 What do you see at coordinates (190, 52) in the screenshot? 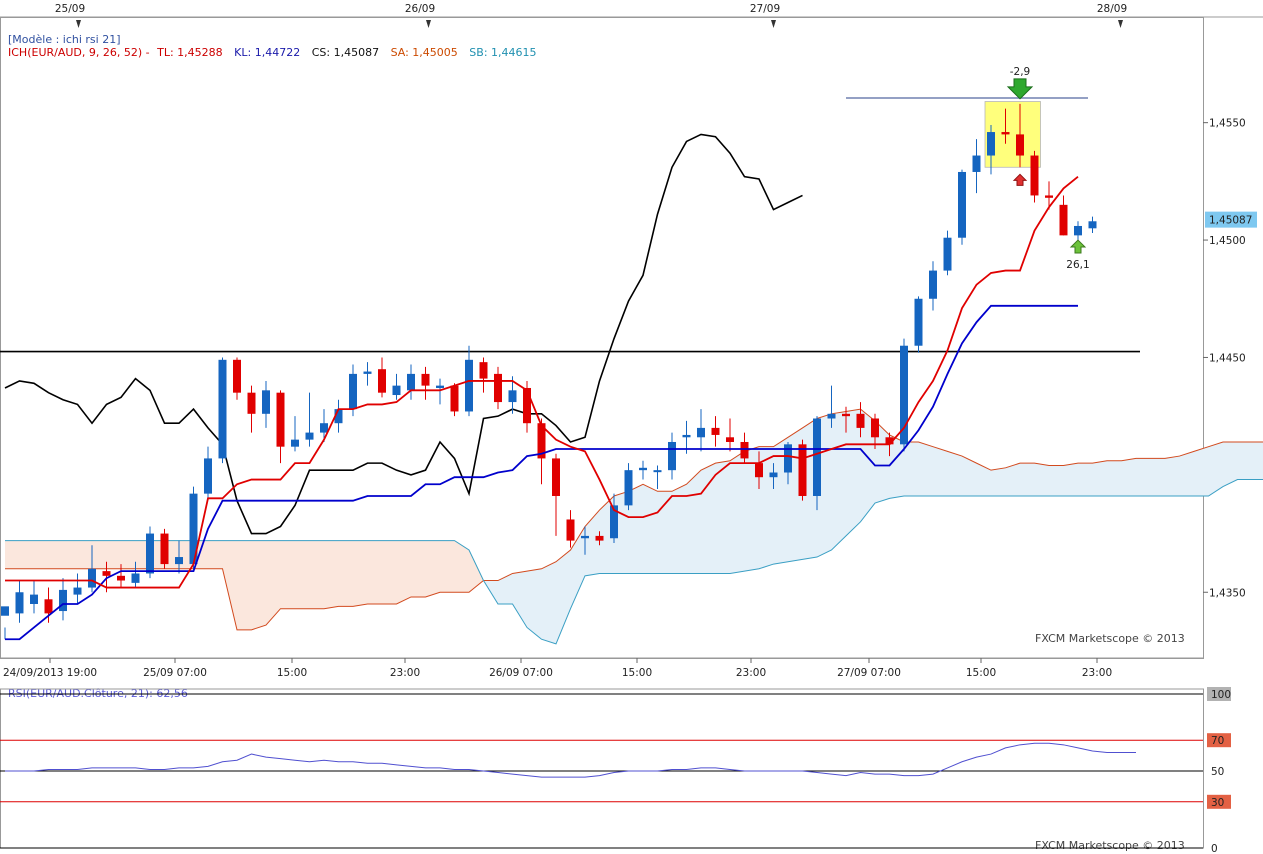
I see `tl-value: TL: 1,45288` at bounding box center [190, 52].